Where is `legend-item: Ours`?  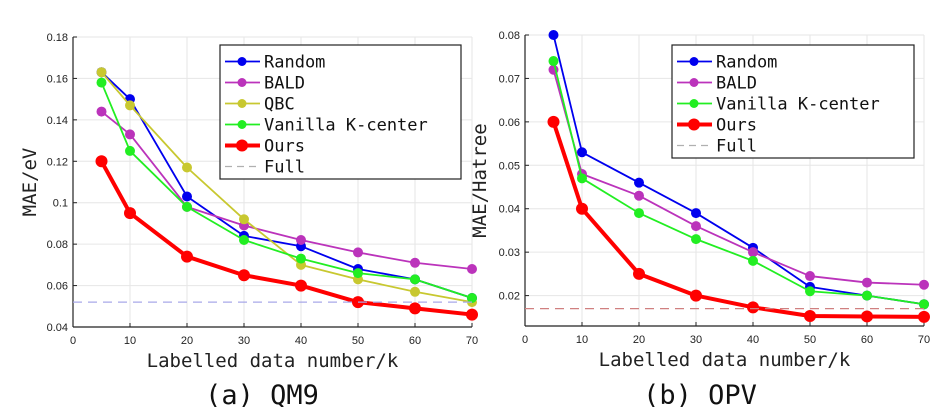 legend-item: Ours is located at coordinates (717, 126).